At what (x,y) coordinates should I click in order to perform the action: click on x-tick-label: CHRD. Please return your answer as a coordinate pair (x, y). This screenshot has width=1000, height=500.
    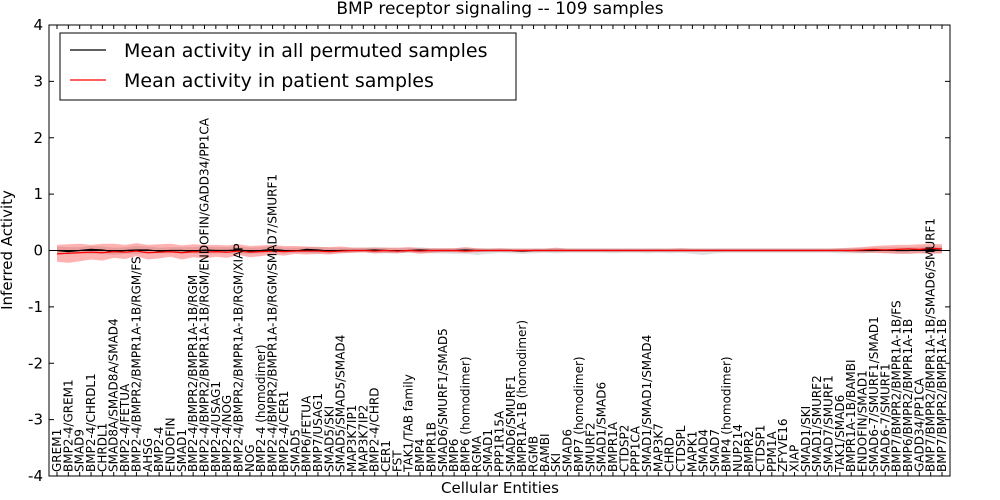
    Looking at the image, I should click on (670, 454).